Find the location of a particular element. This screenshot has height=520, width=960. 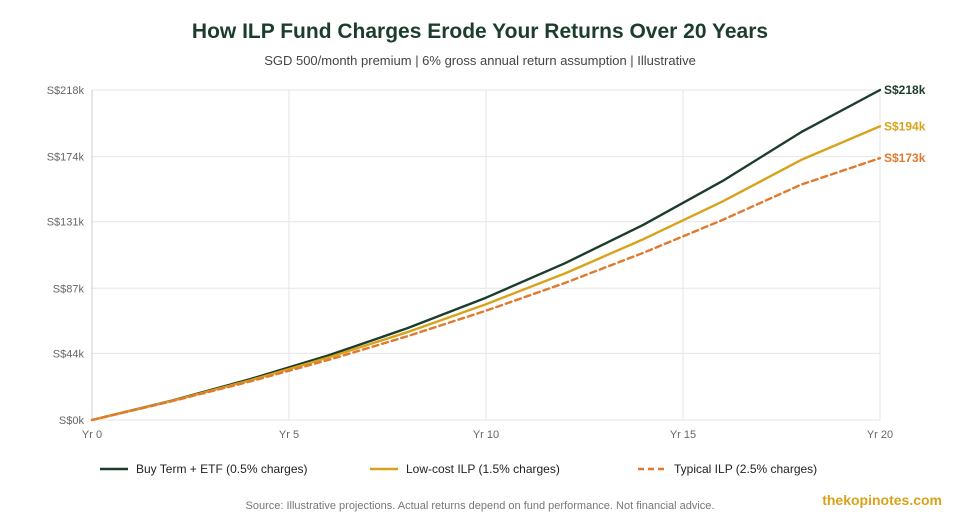

legend-label-1: Buy Term + ETF (0.5% charges) is located at coordinates (222, 469).